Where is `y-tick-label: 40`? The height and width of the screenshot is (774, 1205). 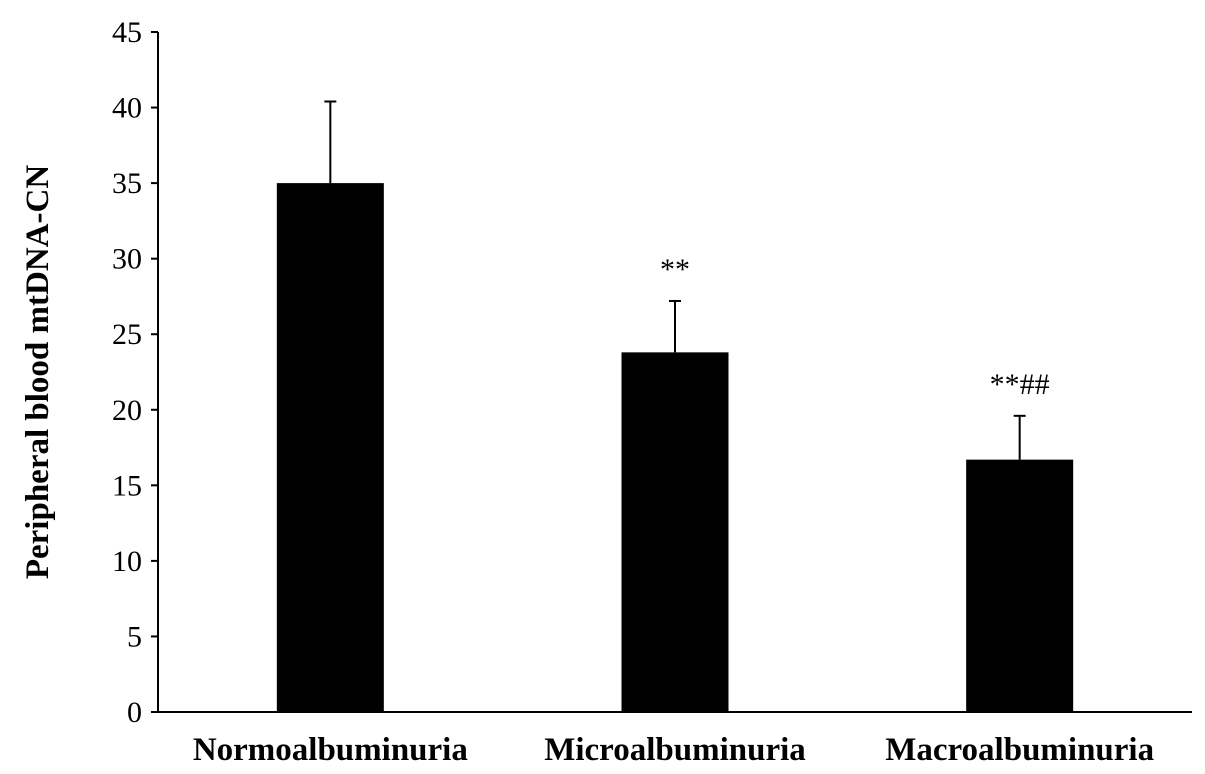
y-tick-label: 40 is located at coordinates (127, 108).